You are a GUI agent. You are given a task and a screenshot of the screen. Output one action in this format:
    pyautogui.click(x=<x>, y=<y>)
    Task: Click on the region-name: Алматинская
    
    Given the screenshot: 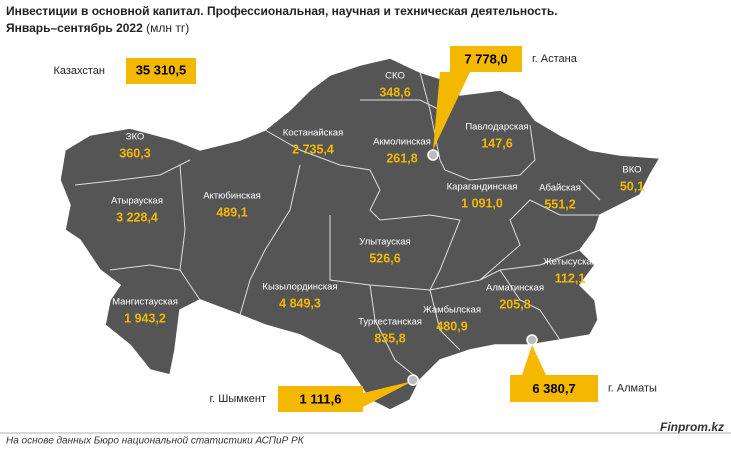 What is the action you would take?
    pyautogui.click(x=515, y=288)
    